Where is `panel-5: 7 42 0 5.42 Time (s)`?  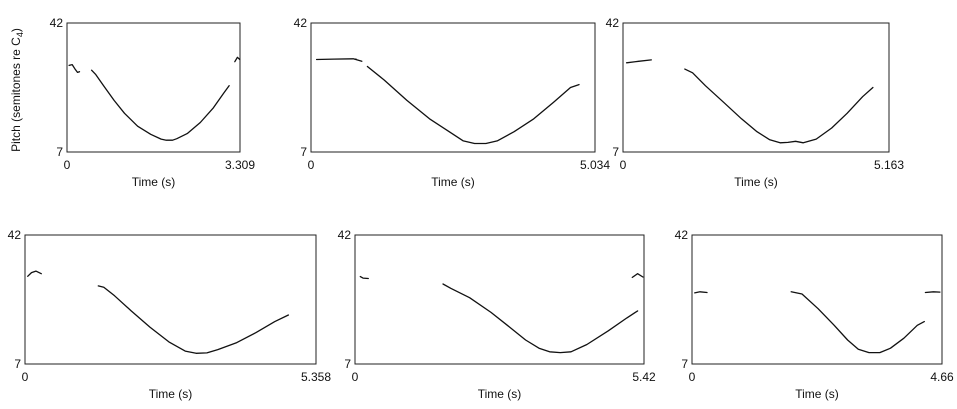 panel-5: 7 42 0 5.42 Time (s) is located at coordinates (497, 314).